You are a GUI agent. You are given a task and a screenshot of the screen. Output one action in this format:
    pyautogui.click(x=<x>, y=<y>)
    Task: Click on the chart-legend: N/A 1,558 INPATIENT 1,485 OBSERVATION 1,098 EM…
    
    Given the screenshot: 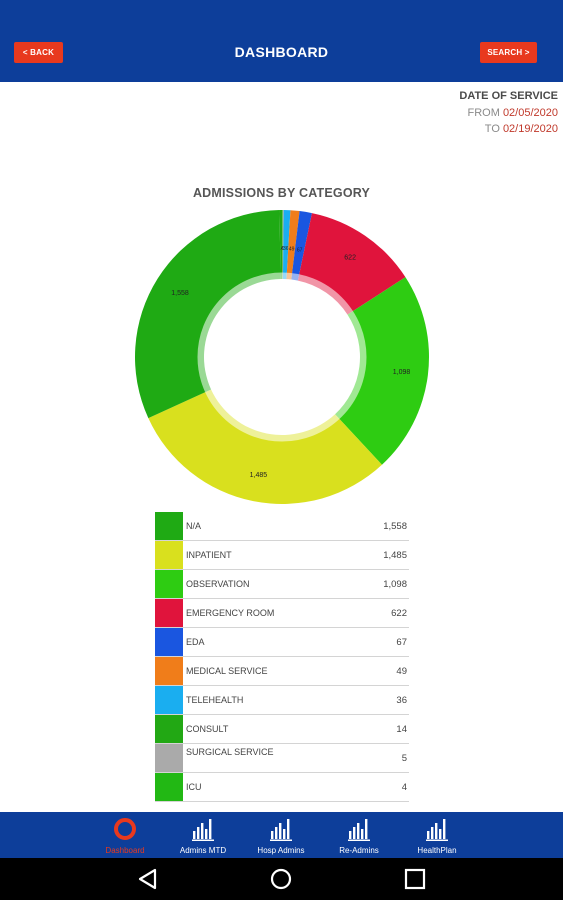 What is the action you would take?
    pyautogui.click(x=282, y=657)
    